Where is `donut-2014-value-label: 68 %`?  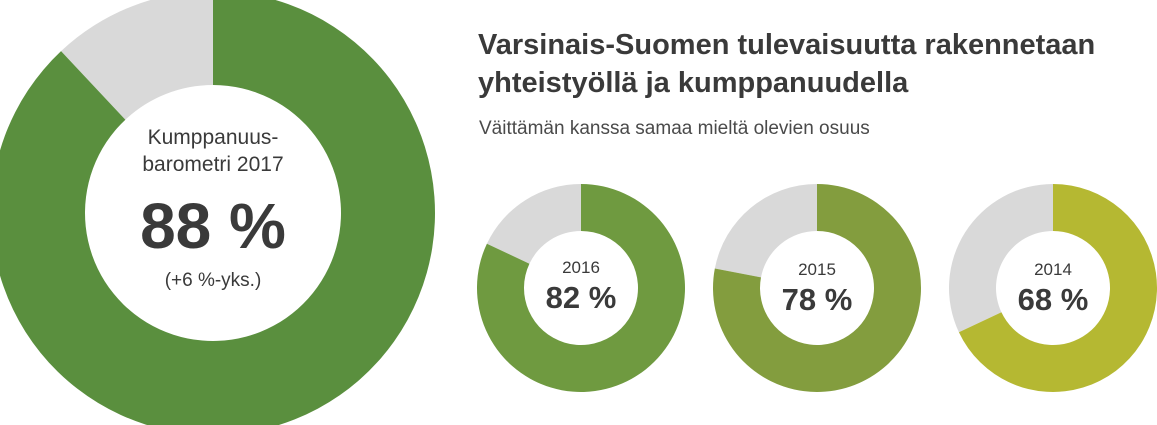 donut-2014-value-label: 68 % is located at coordinates (1053, 299).